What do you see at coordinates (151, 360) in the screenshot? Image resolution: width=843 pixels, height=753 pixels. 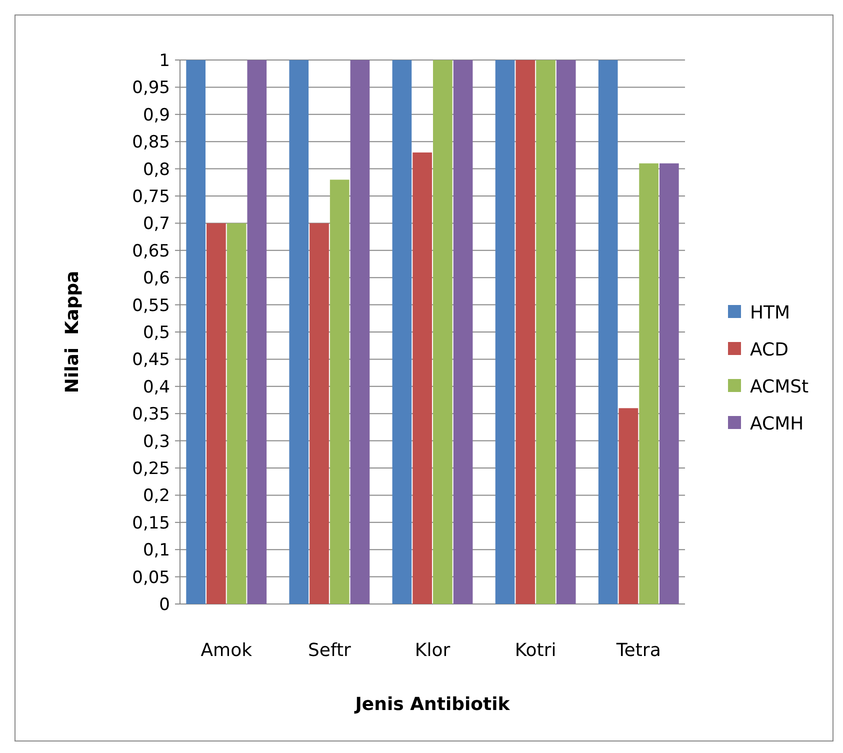 I see `y-tick-label: 0,45` at bounding box center [151, 360].